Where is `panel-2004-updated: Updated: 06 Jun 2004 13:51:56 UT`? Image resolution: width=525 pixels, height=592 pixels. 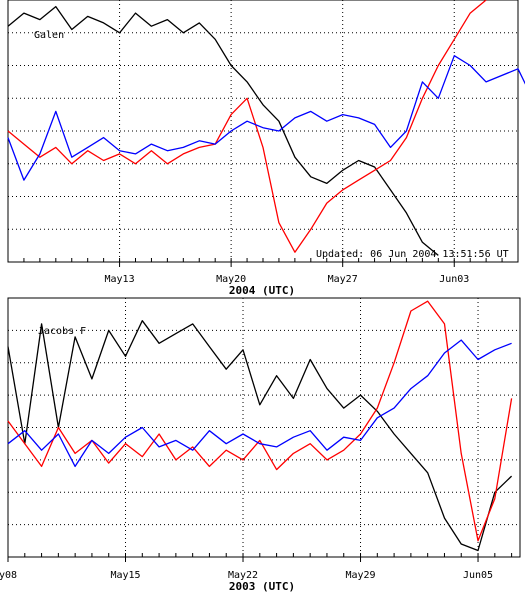
panel-2004-updated: Updated: 06 Jun 2004 13:51:56 UT is located at coordinates (412, 254).